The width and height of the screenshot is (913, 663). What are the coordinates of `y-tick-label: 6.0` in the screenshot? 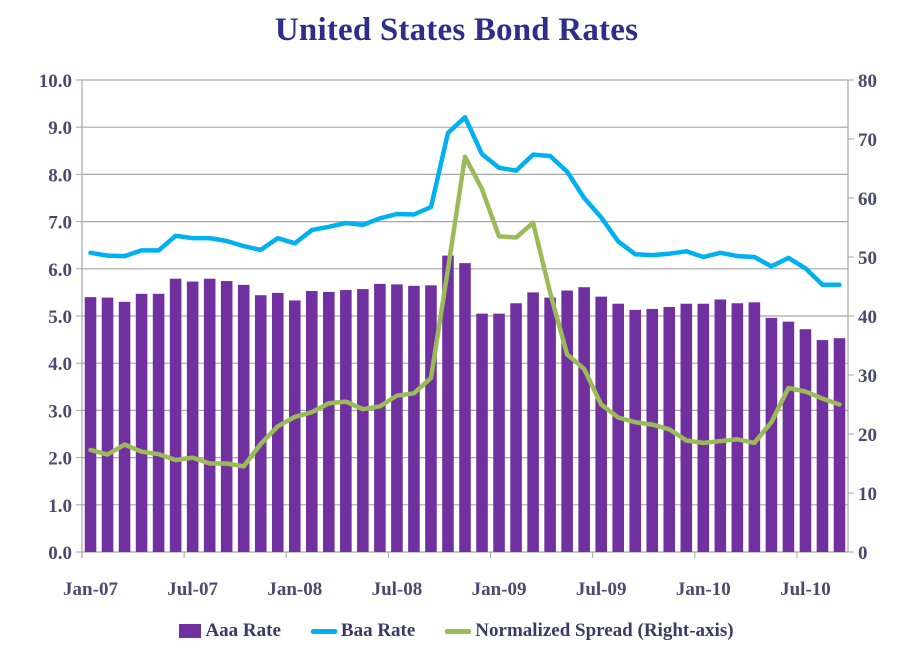 It's located at (60, 270).